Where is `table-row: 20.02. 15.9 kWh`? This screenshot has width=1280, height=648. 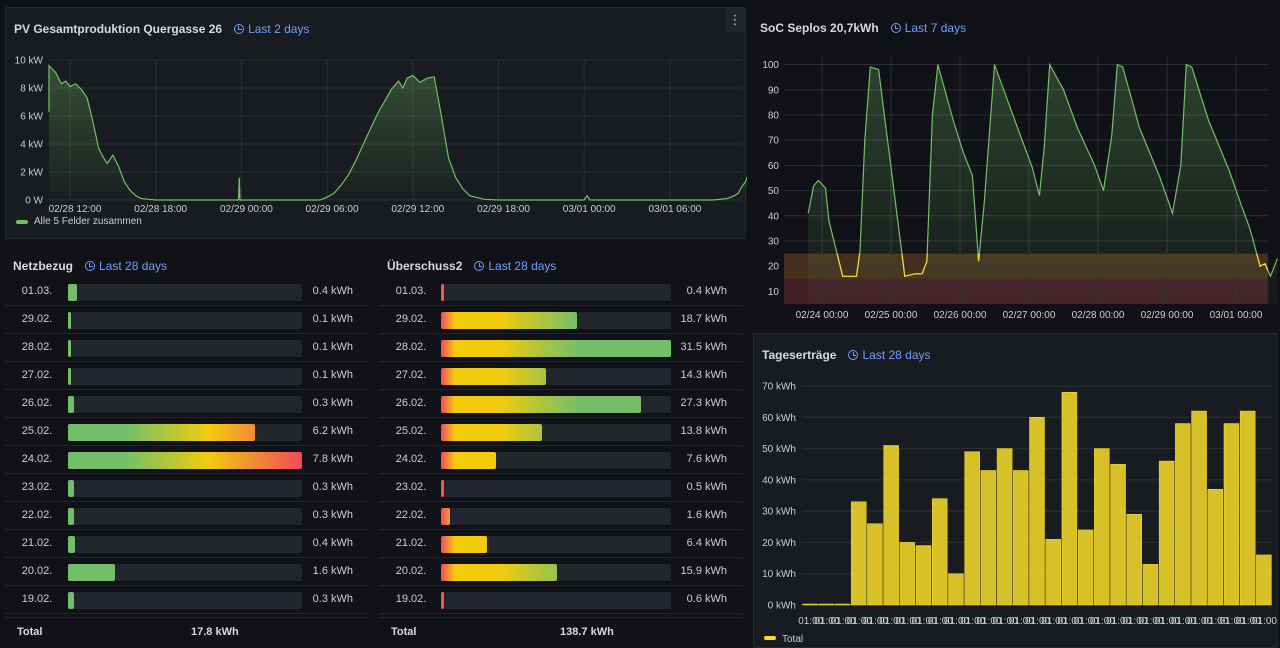
table-row: 20.02. 15.9 kWh is located at coordinates (560, 572).